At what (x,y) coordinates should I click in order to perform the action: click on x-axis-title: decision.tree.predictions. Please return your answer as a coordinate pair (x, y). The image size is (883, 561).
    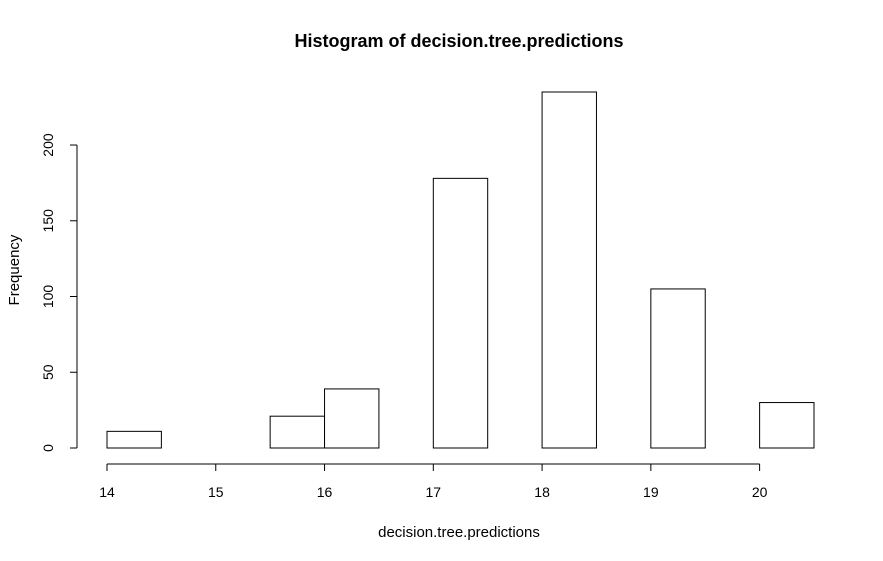
    Looking at the image, I should click on (459, 532).